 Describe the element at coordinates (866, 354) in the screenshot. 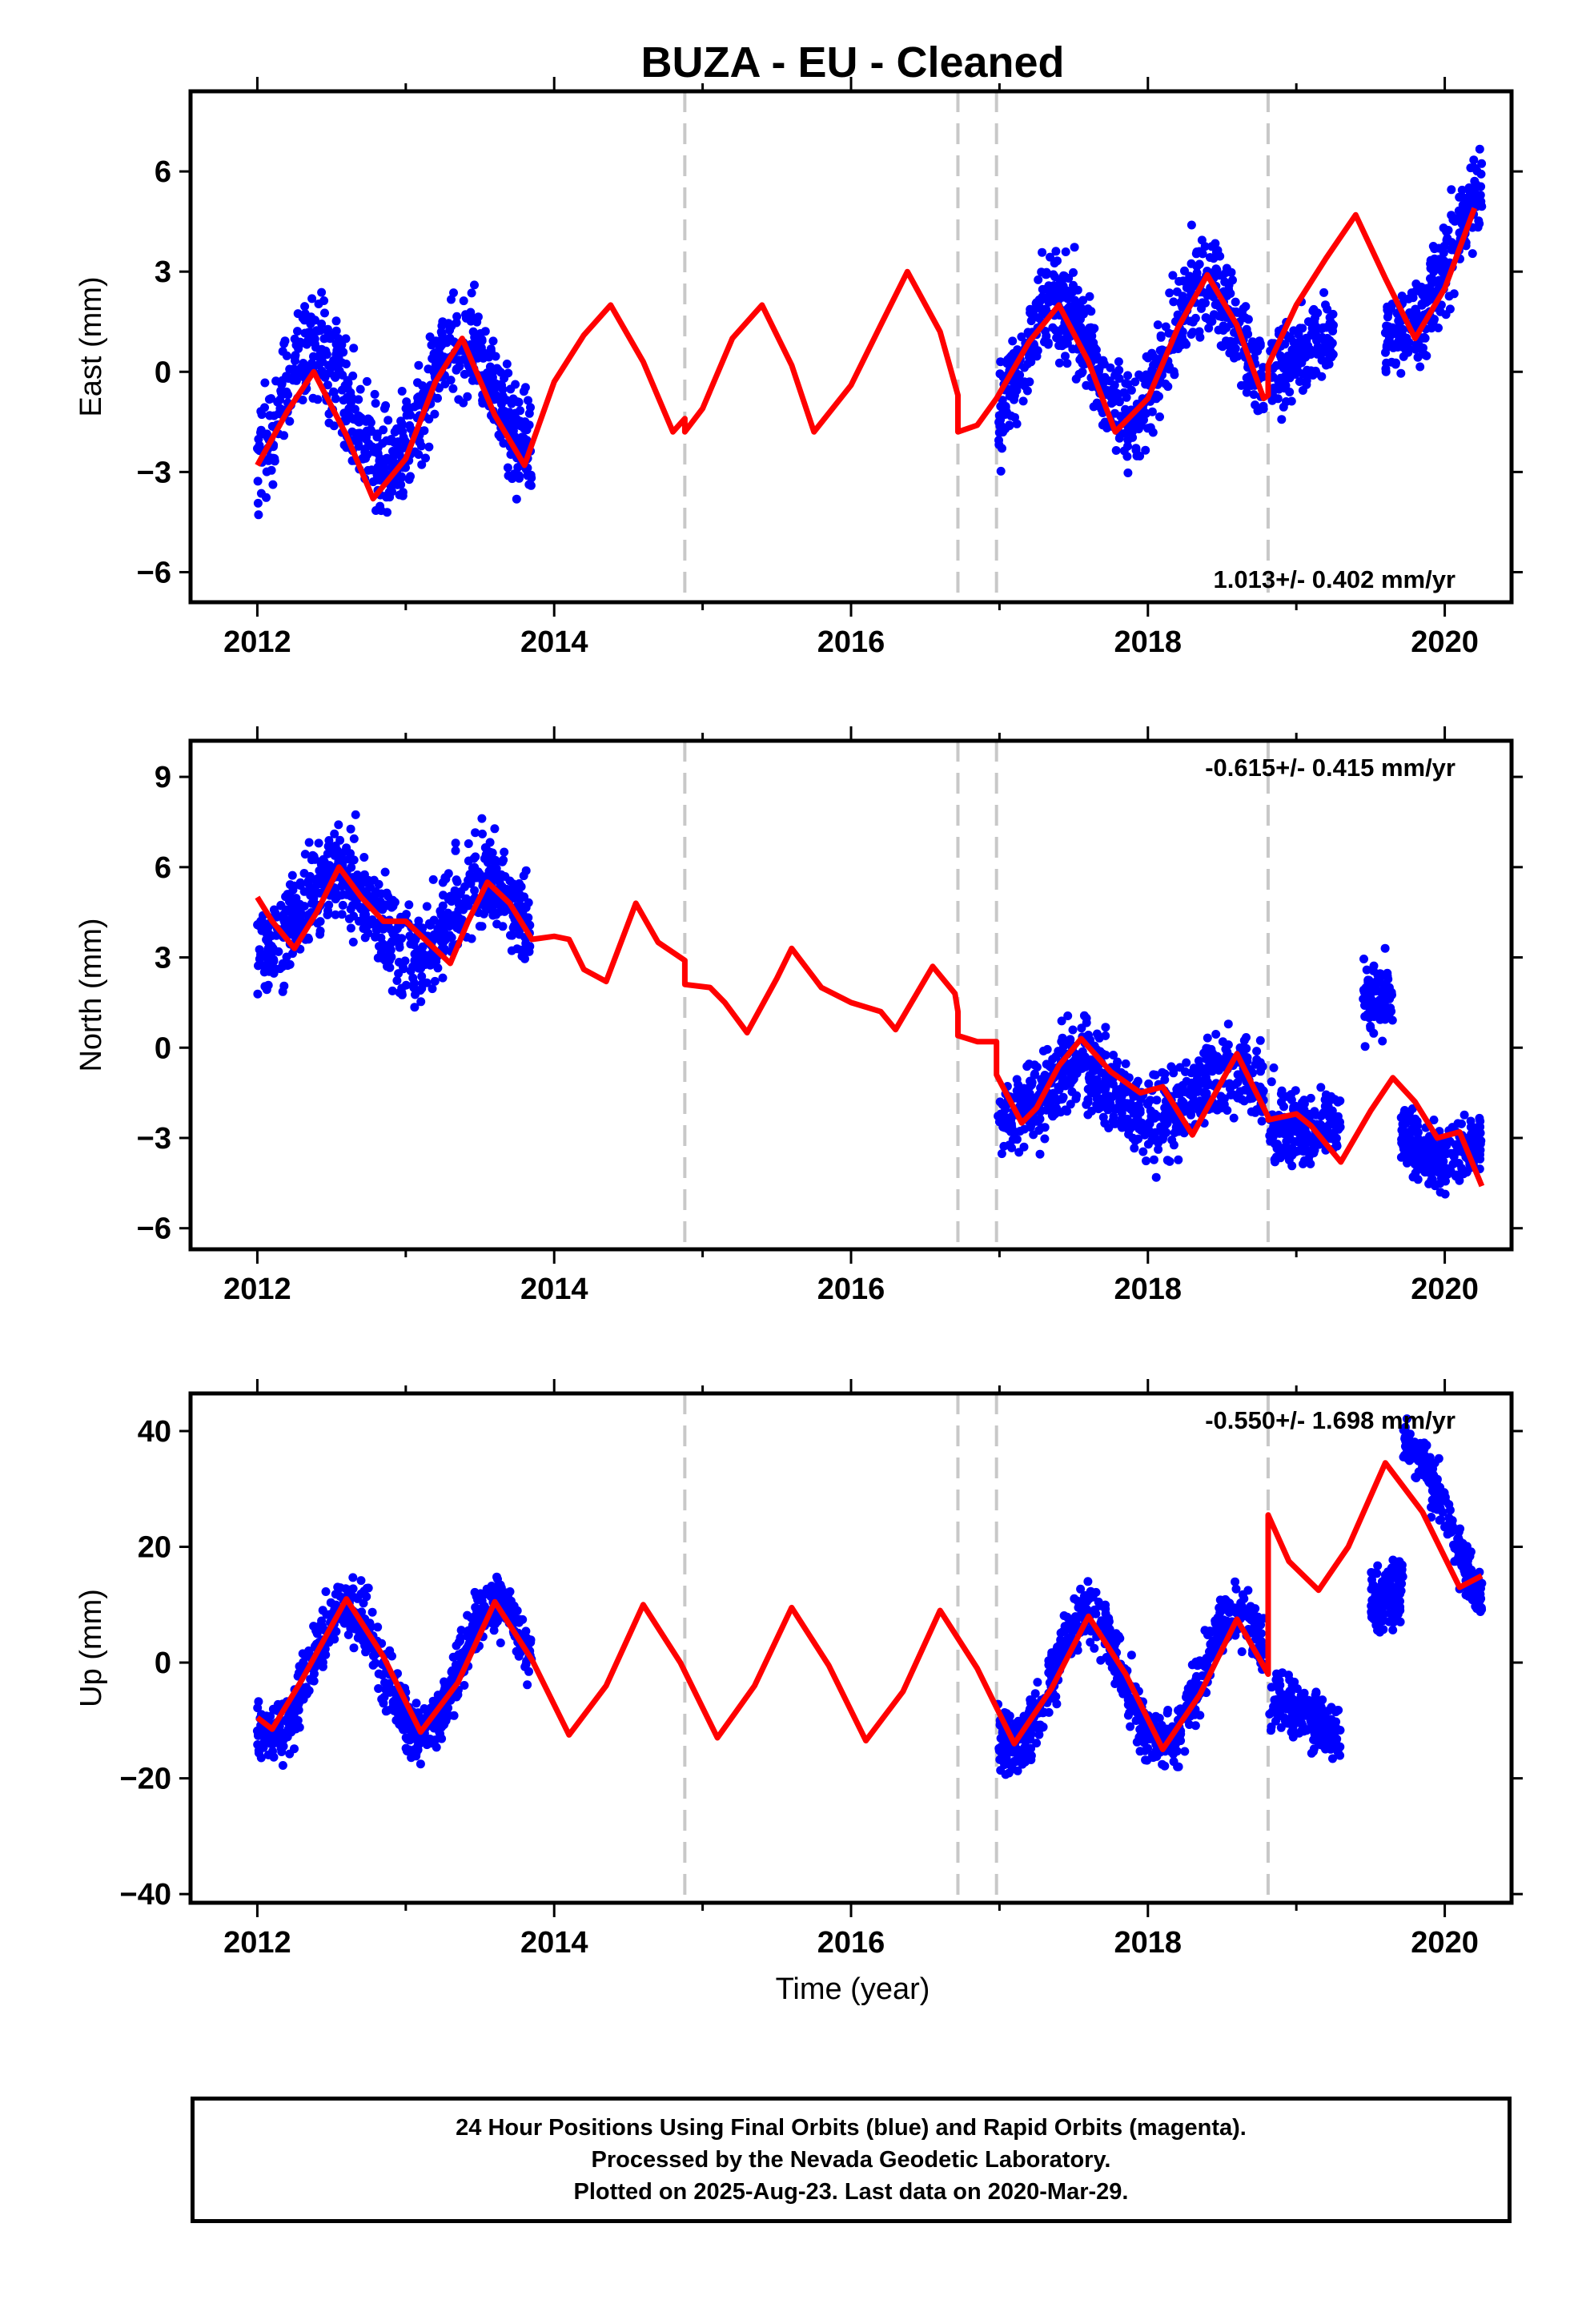

I see `model-fit-line` at that location.